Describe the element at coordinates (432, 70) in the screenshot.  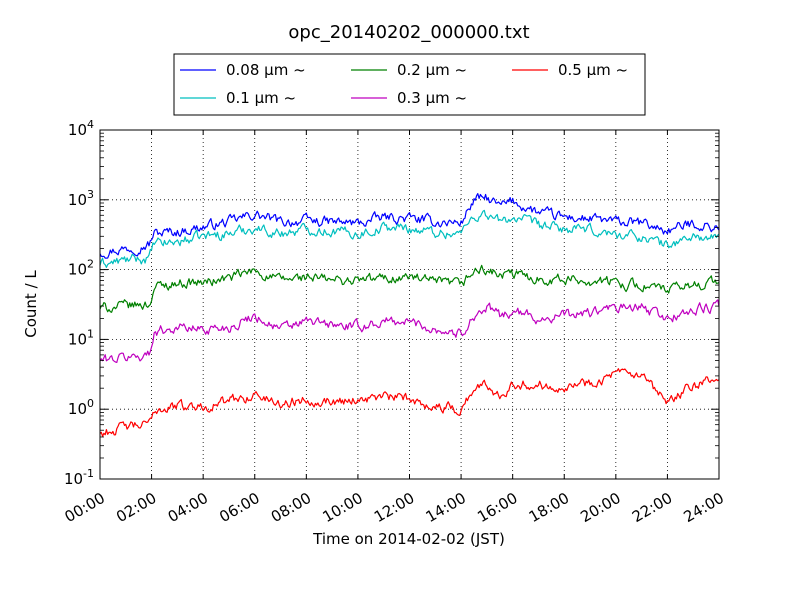
I see `legend-label: 0.2 μm ~` at that location.